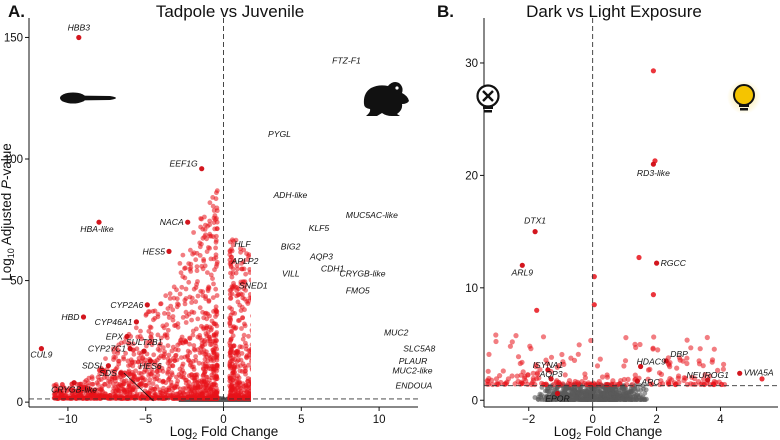 The width and height of the screenshot is (780, 440). I want to click on gene-label: NACA, so click(172, 222).